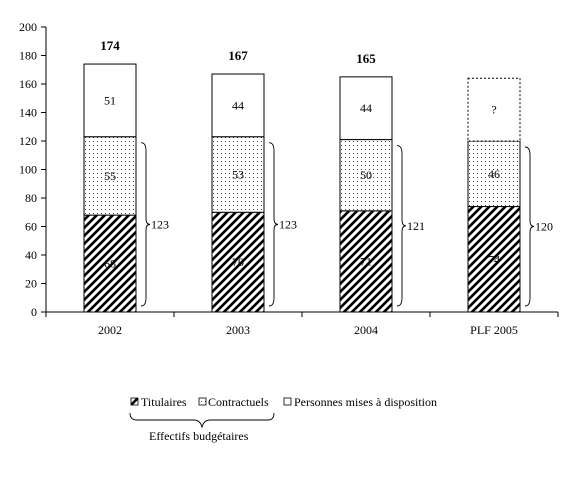  What do you see at coordinates (199, 436) in the screenshot?
I see `legend-group-label: Effectifs budgétaires` at bounding box center [199, 436].